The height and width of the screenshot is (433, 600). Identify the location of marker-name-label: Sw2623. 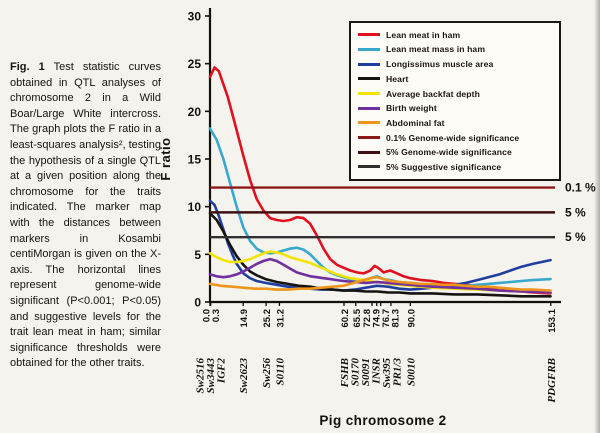
(244, 376).